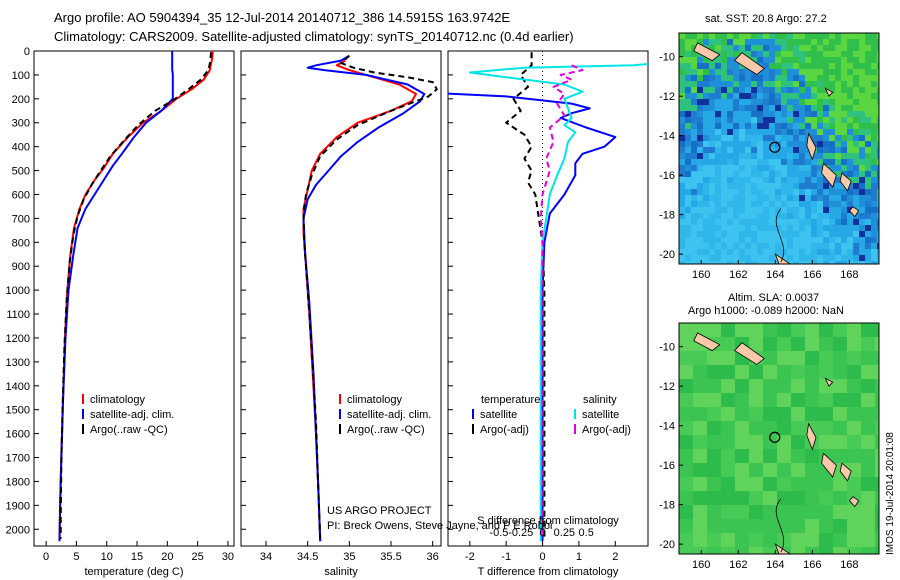 This screenshot has height=580, width=900. What do you see at coordinates (782, 258) in the screenshot?
I see `sst-map-land-polygon` at bounding box center [782, 258].